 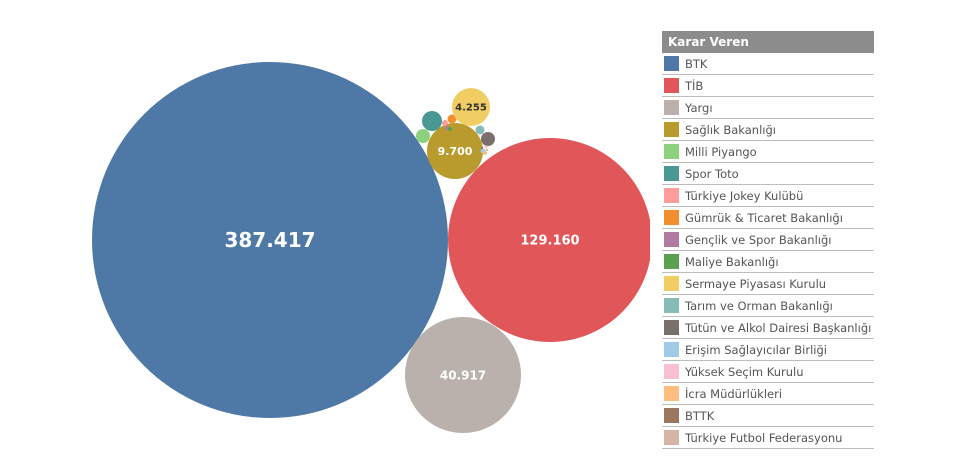 What do you see at coordinates (768, 64) in the screenshot?
I see `legend-item: BTK` at bounding box center [768, 64].